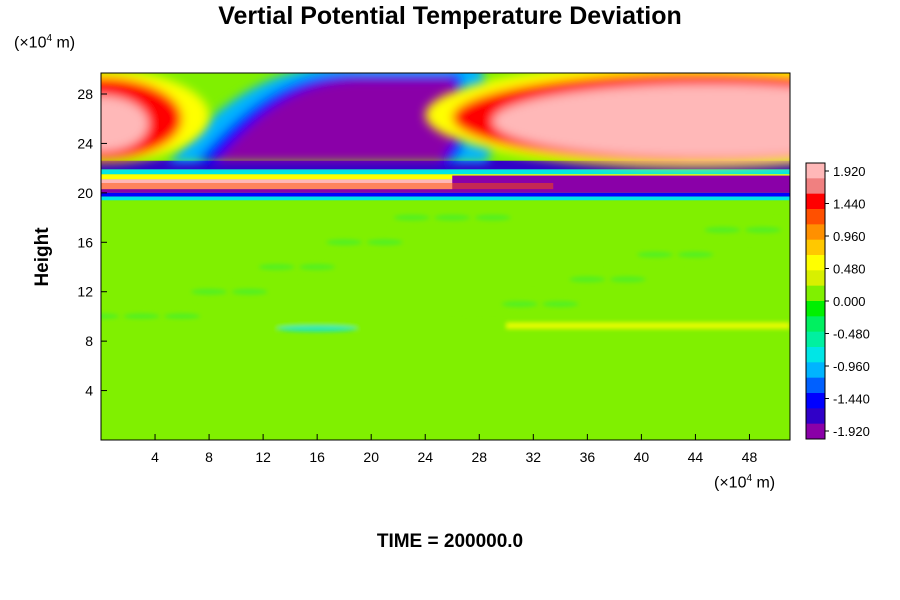 The height and width of the screenshot is (600, 900). What do you see at coordinates (849, 301) in the screenshot?
I see `colorbar-label: 0.000` at bounding box center [849, 301].